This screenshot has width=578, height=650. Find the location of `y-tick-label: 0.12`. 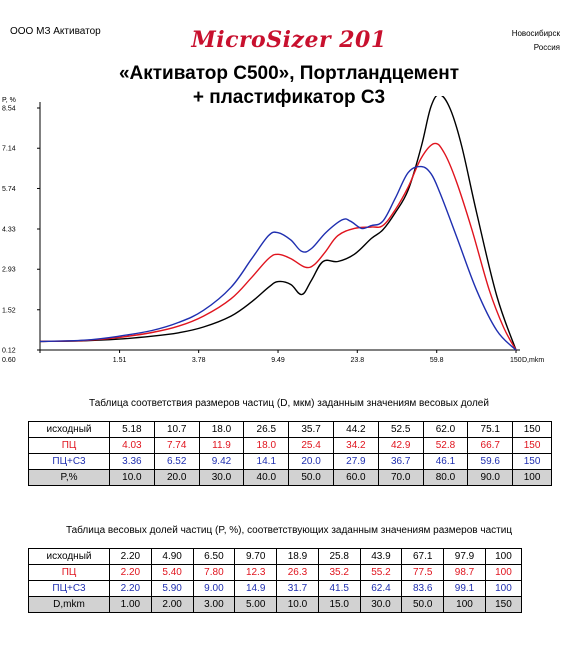

y-tick-label: 0.12 is located at coordinates (9, 351).